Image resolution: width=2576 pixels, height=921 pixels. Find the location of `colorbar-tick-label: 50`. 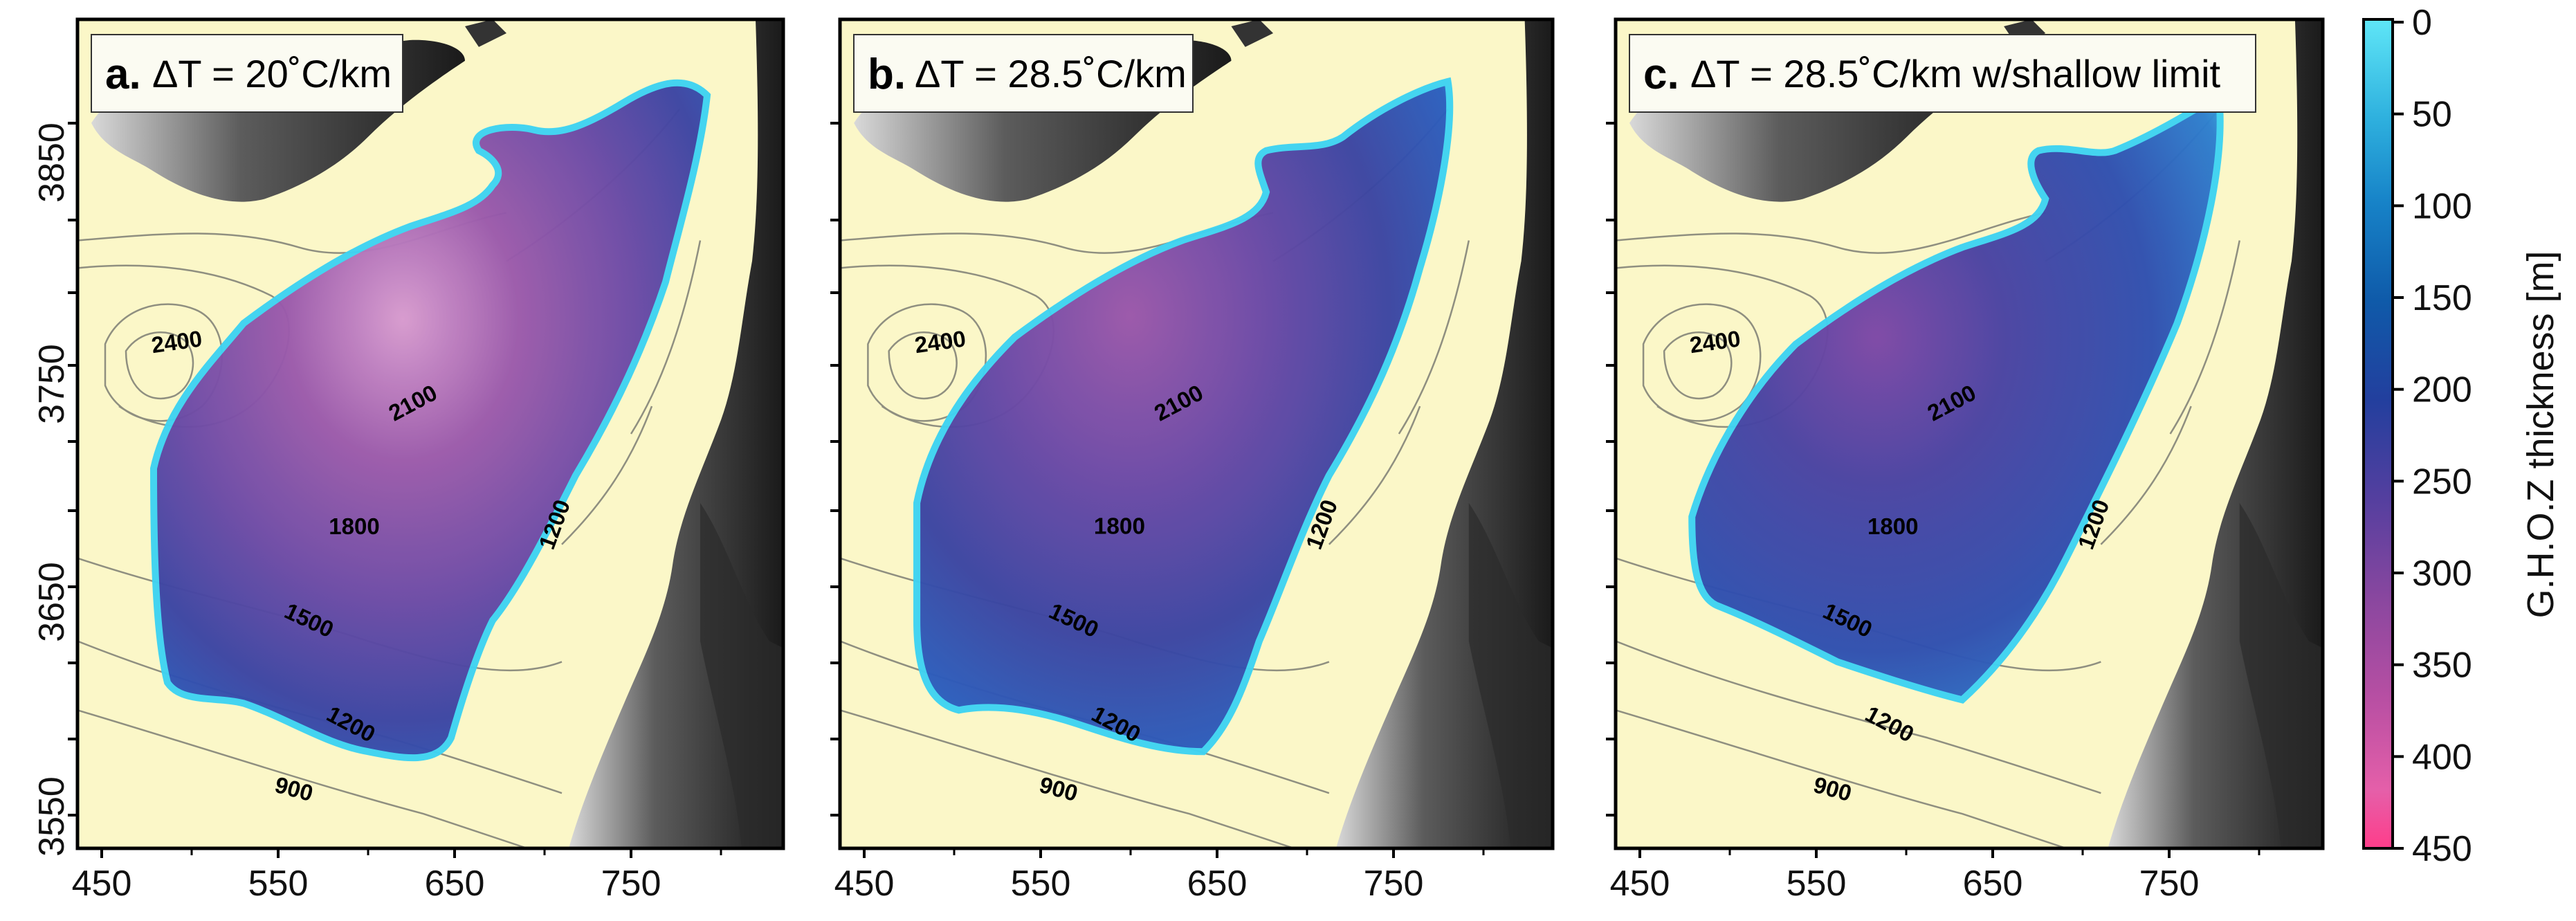

colorbar-tick-label: 50 is located at coordinates (2432, 115).